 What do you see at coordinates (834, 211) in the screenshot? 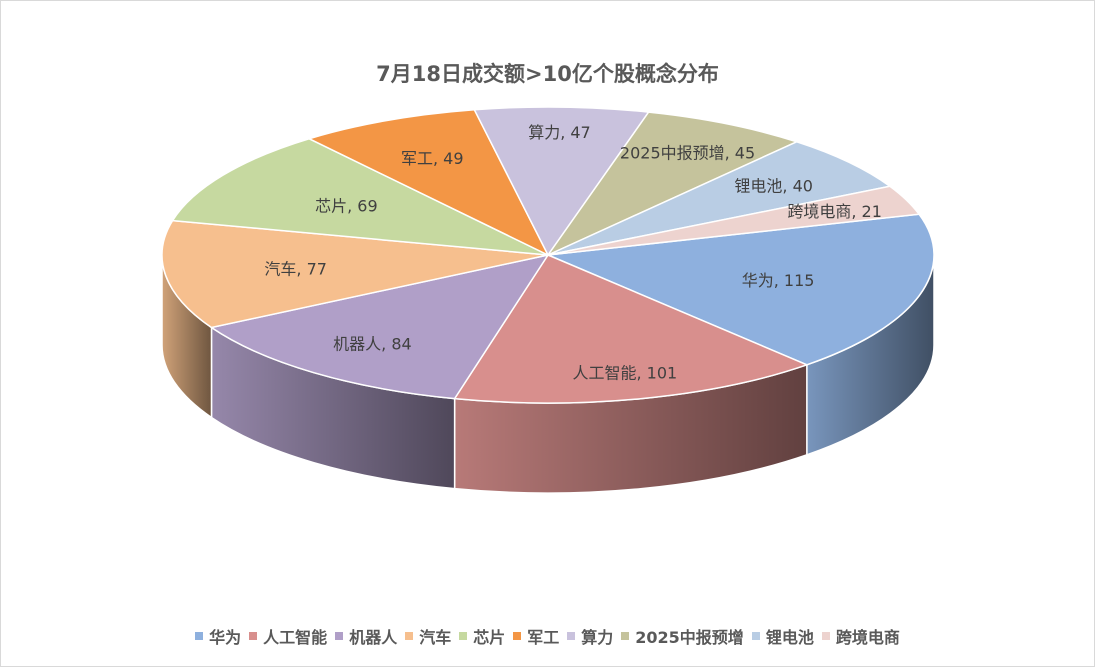
I see `data-label-跨境电商: 跨境电商, 21` at bounding box center [834, 211].